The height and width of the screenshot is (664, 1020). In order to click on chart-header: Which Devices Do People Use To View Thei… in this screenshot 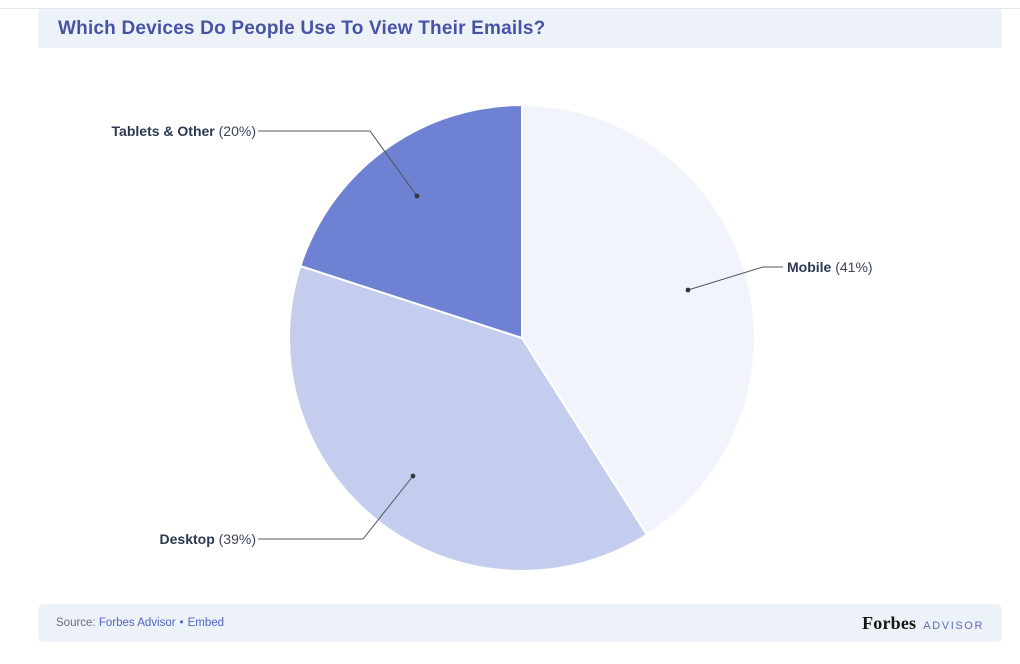, I will do `click(520, 28)`.